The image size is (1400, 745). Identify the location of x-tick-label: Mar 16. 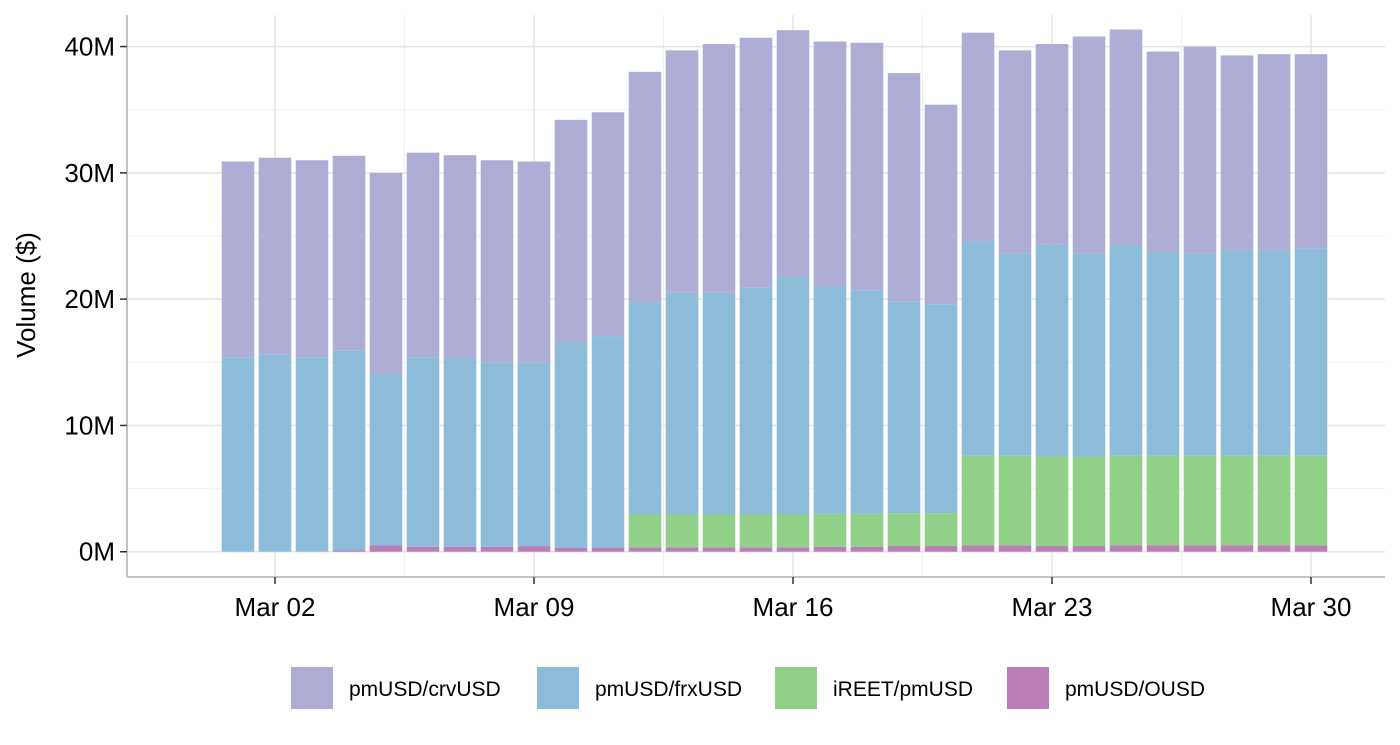
(793, 607).